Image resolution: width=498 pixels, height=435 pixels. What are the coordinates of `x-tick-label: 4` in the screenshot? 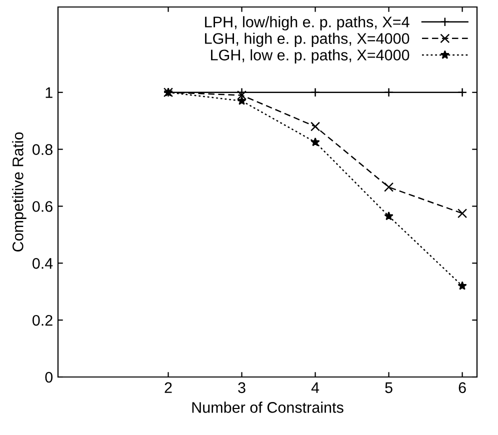 It's located at (315, 387).